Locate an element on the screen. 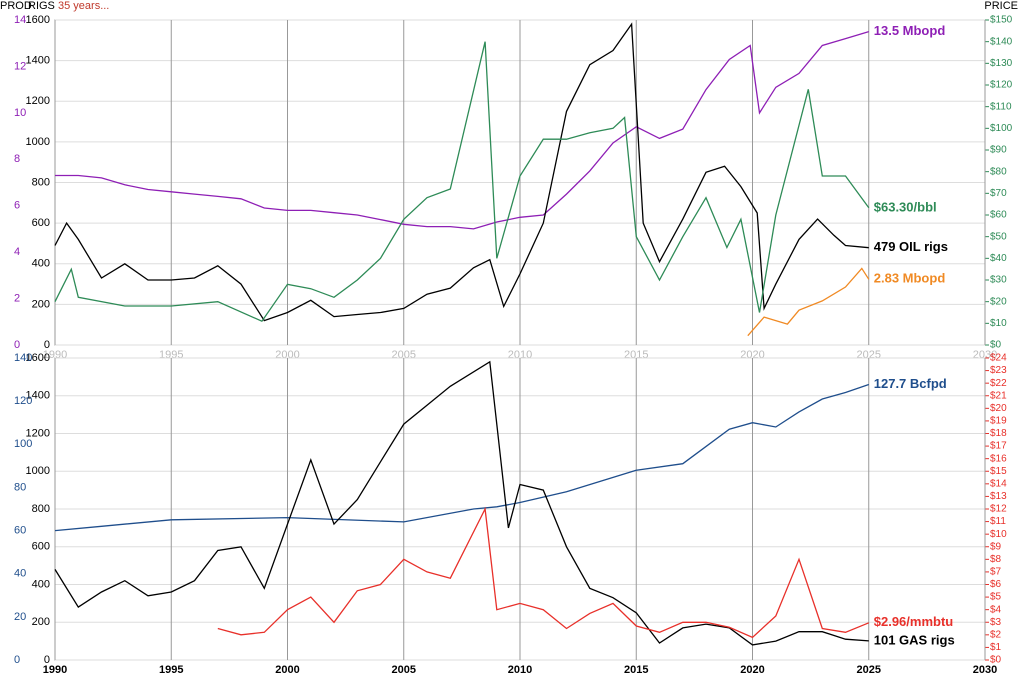 The width and height of the screenshot is (1020, 676). x-tick-label: 2020 is located at coordinates (752, 670).